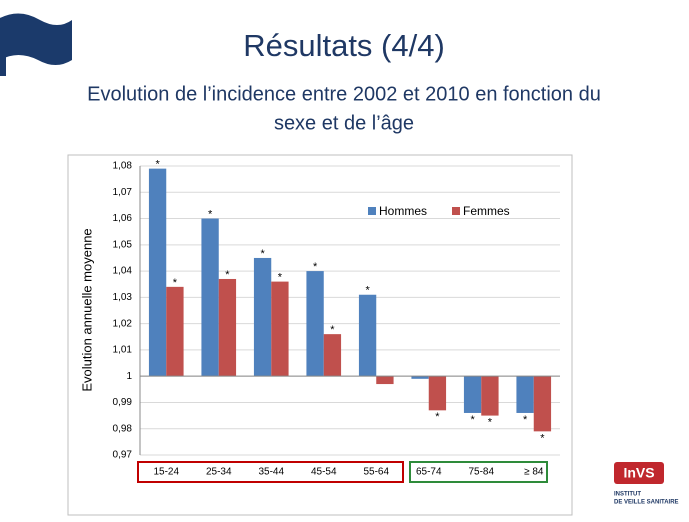 Image resolution: width=689 pixels, height=522 pixels. I want to click on y-tick-label: 1,01, so click(123, 350).